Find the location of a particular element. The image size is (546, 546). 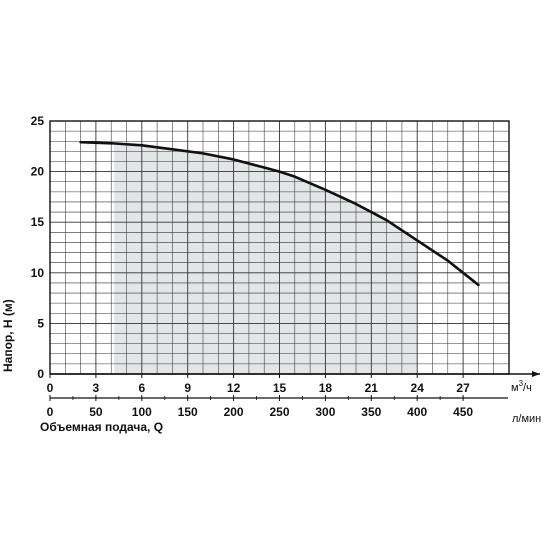

x-tick-label: 3 is located at coordinates (96, 388).